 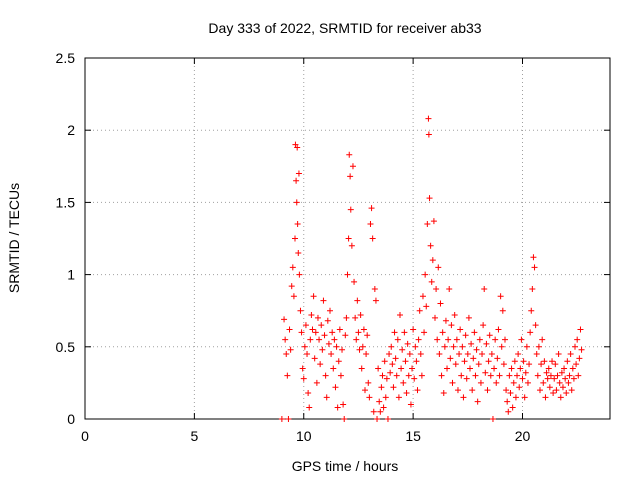 What do you see at coordinates (413, 436) in the screenshot?
I see `x-tick-label: 15` at bounding box center [413, 436].